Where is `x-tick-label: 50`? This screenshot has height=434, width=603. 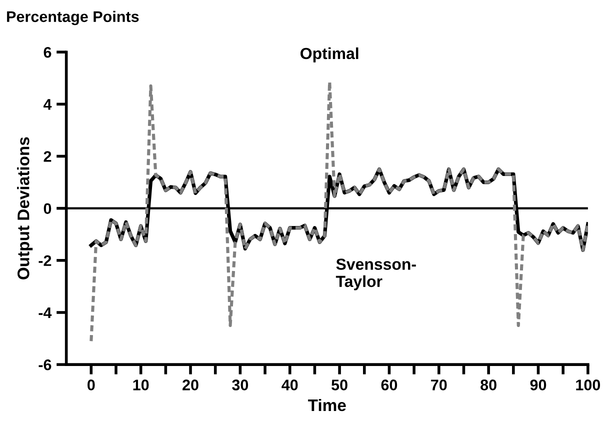
x-tick-label: 50 is located at coordinates (340, 385).